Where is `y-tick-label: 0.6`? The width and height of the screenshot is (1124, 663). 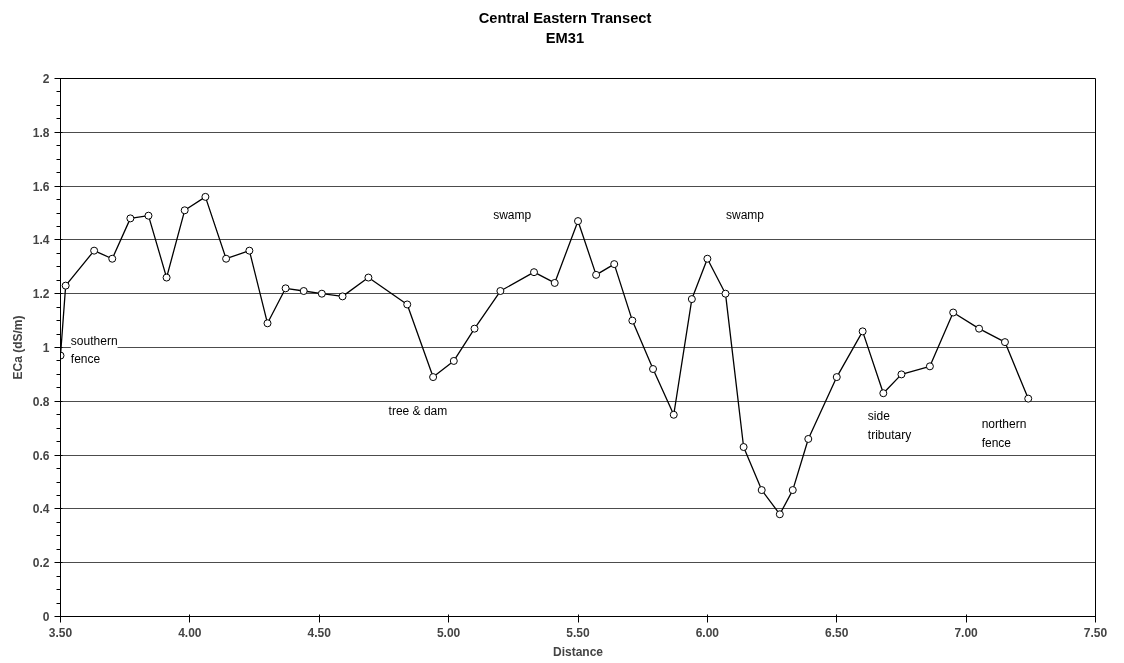
y-tick-label: 0.6 is located at coordinates (41, 455).